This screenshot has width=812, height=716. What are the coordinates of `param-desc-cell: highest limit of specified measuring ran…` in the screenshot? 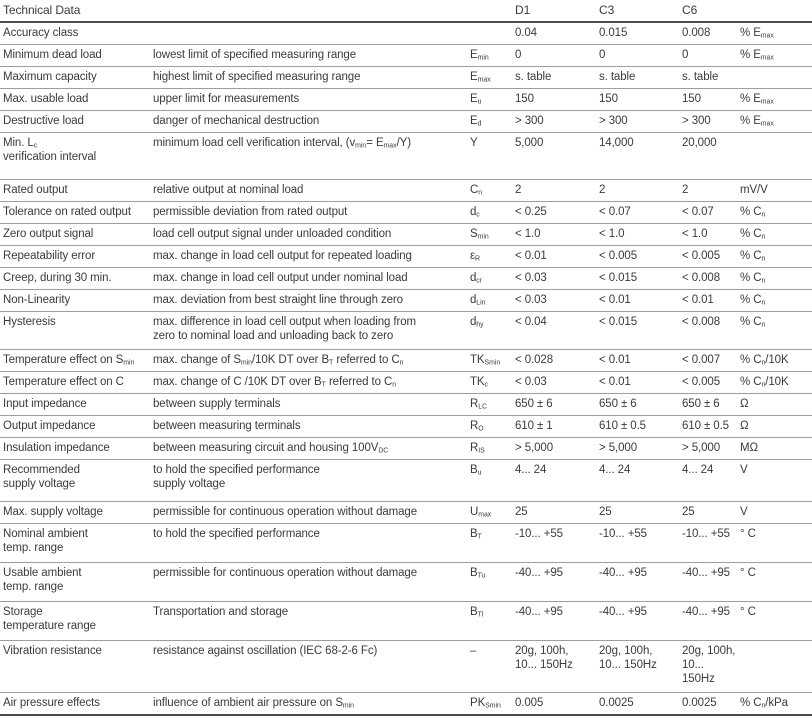 It's located at (311, 77).